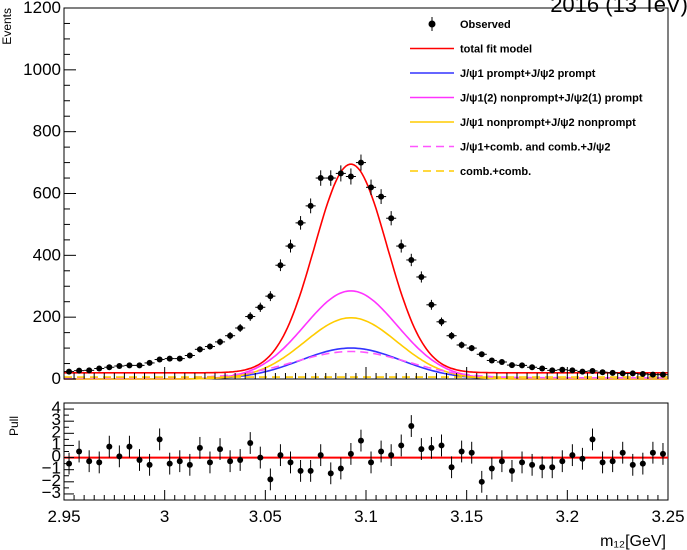 The image size is (687, 550). What do you see at coordinates (535, 148) in the screenshot?
I see `svg-text: J/ψ1+comb. and comb.+J/ψ2` at bounding box center [535, 148].